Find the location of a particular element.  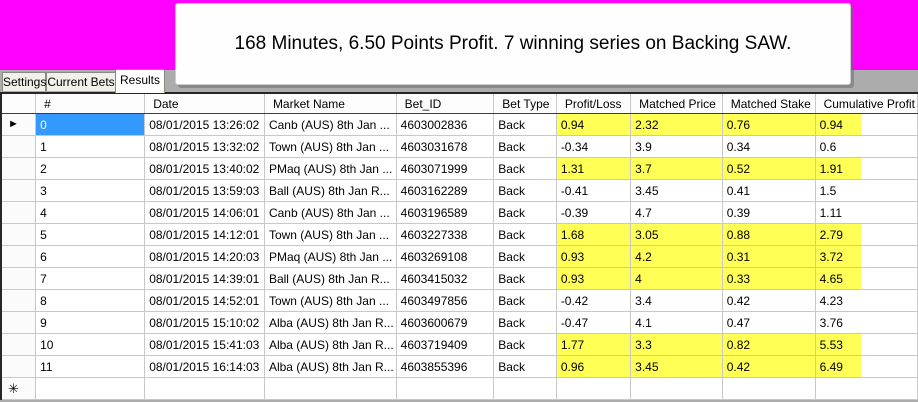

cell-cumulative-profit: 6.49 is located at coordinates (866, 366).